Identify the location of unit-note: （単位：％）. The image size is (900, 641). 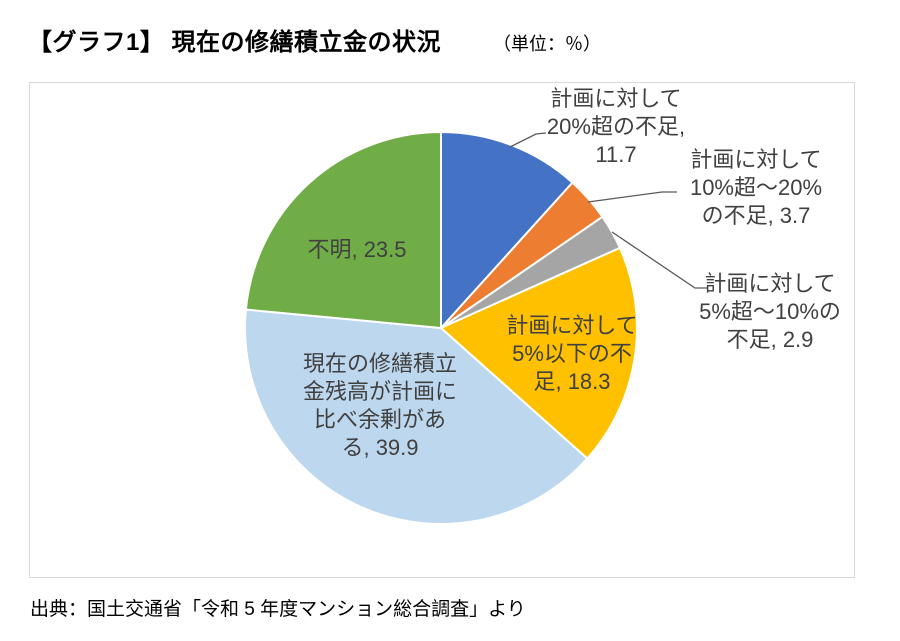
(547, 44).